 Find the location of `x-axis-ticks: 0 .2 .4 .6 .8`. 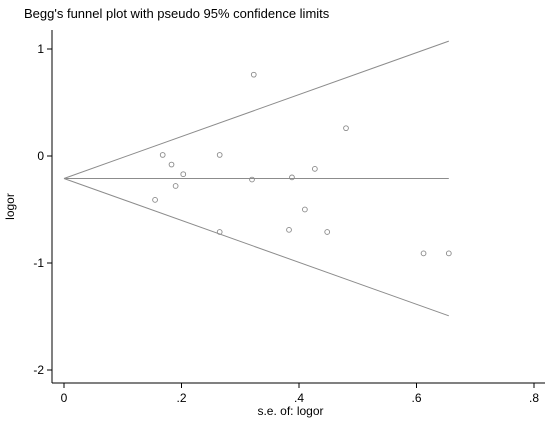

x-axis-ticks: 0 .2 .4 .6 .8 is located at coordinates (300, 394).